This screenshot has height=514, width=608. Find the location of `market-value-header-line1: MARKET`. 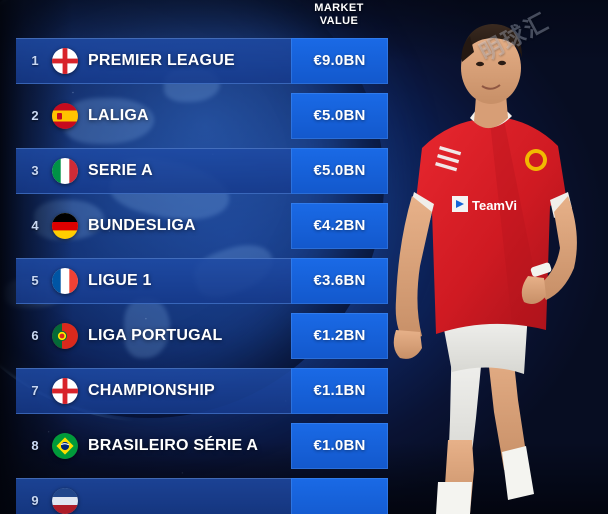

market-value-header-line1: MARKET is located at coordinates (339, 8).